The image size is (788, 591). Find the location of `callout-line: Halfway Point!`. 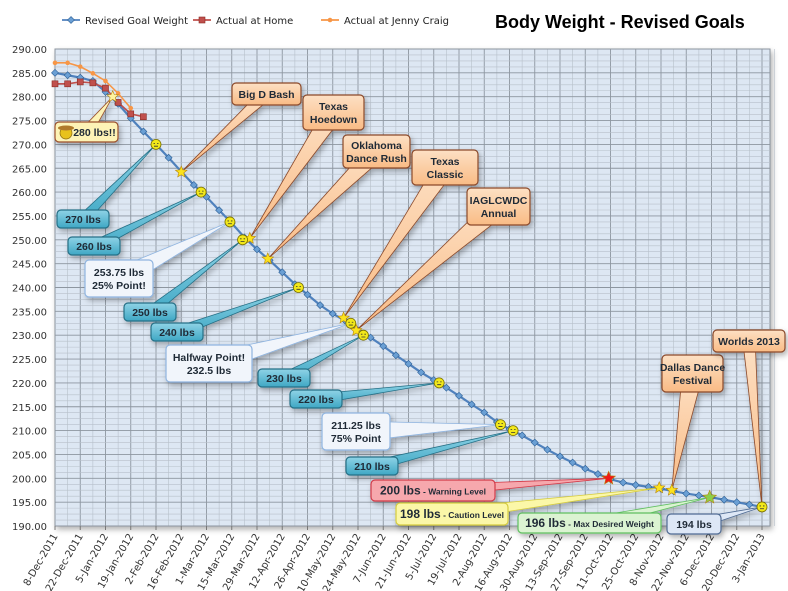

callout-line: Halfway Point! is located at coordinates (209, 358).